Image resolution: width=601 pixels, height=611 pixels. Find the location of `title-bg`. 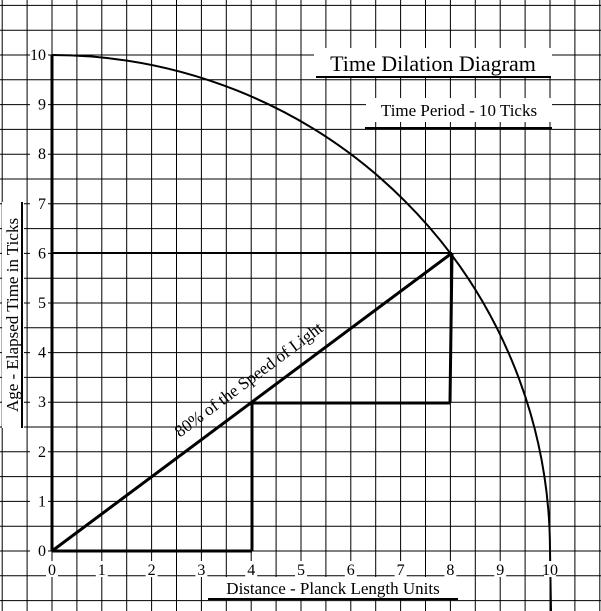

title-bg is located at coordinates (433, 62).